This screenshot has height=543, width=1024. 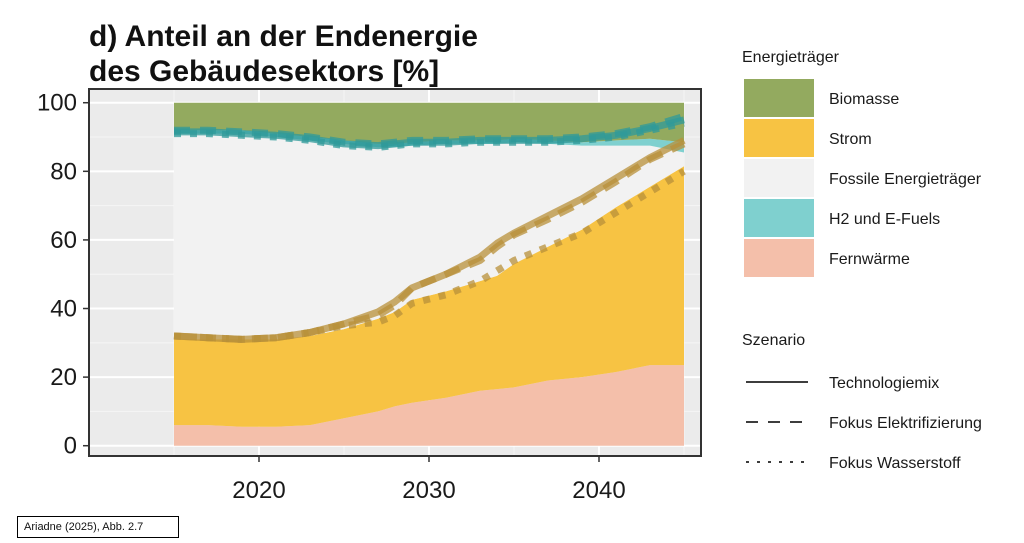 What do you see at coordinates (779, 258) in the screenshot?
I see `legend-swatch-fernwaerme` at bounding box center [779, 258].